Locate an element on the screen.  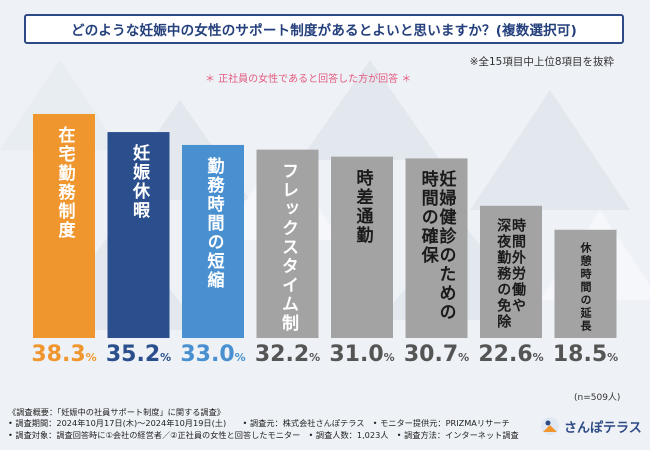
bar-value-5: 30.7% is located at coordinates (437, 354).